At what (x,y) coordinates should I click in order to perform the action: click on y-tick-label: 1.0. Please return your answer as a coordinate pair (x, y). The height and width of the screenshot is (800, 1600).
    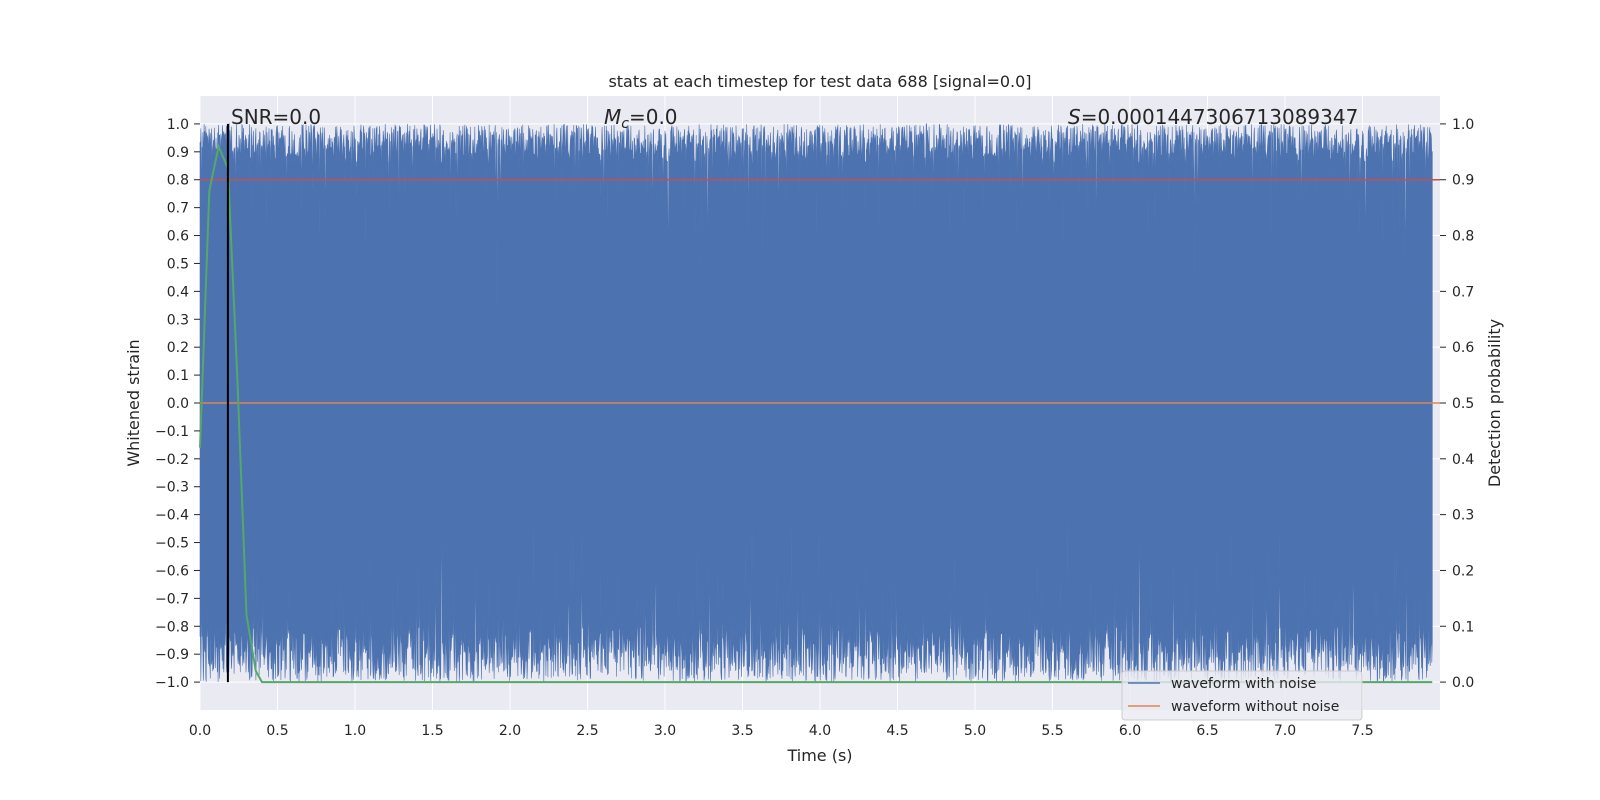
    Looking at the image, I should click on (178, 125).